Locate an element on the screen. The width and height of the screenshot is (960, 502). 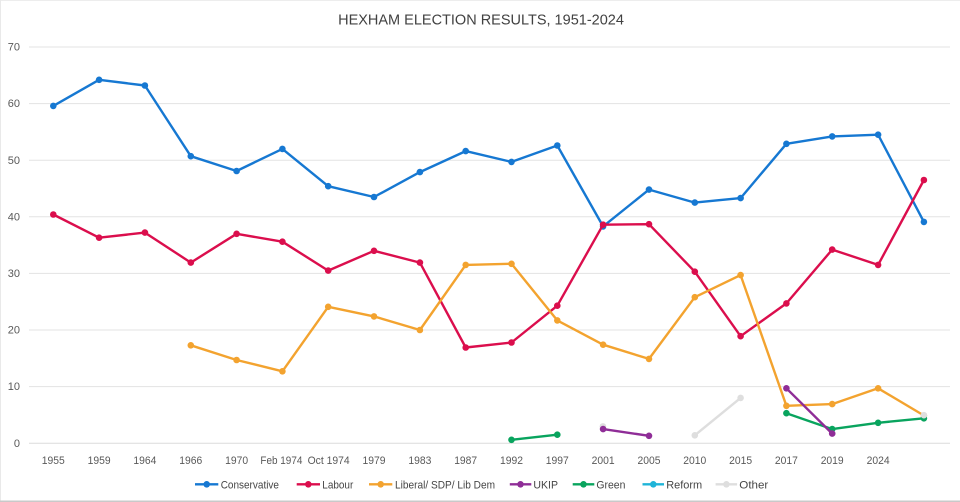
svg-text: 40 is located at coordinates (14, 217).